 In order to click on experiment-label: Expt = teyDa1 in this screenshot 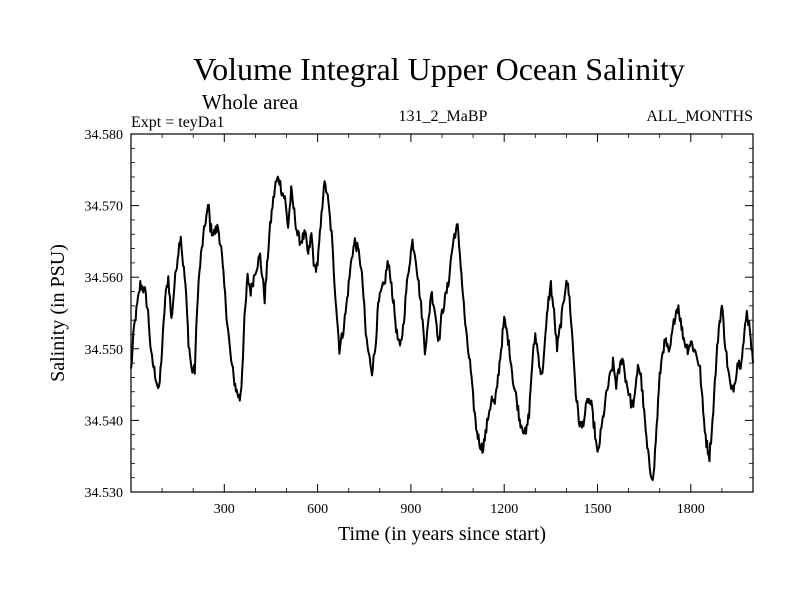, I will do `click(177, 122)`.